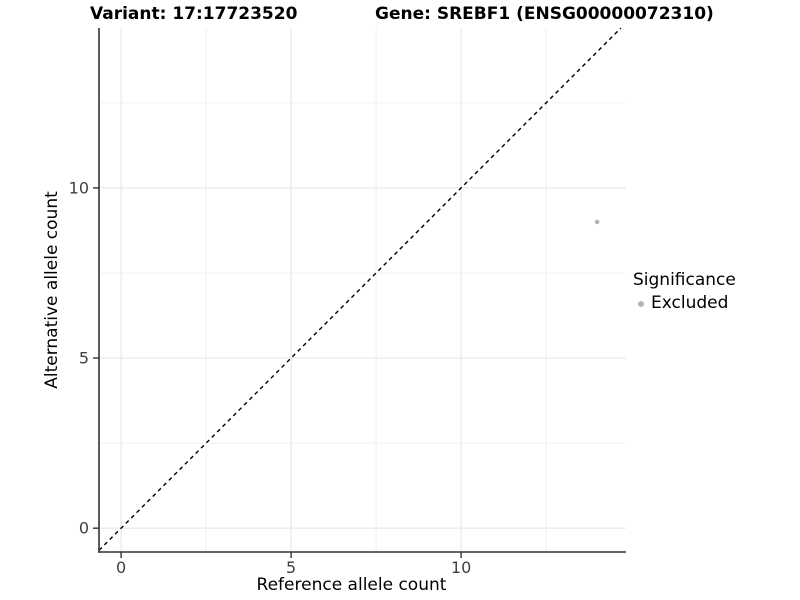 This screenshot has height=600, width=800. What do you see at coordinates (84, 358) in the screenshot?
I see `y-tick-label: 5` at bounding box center [84, 358].